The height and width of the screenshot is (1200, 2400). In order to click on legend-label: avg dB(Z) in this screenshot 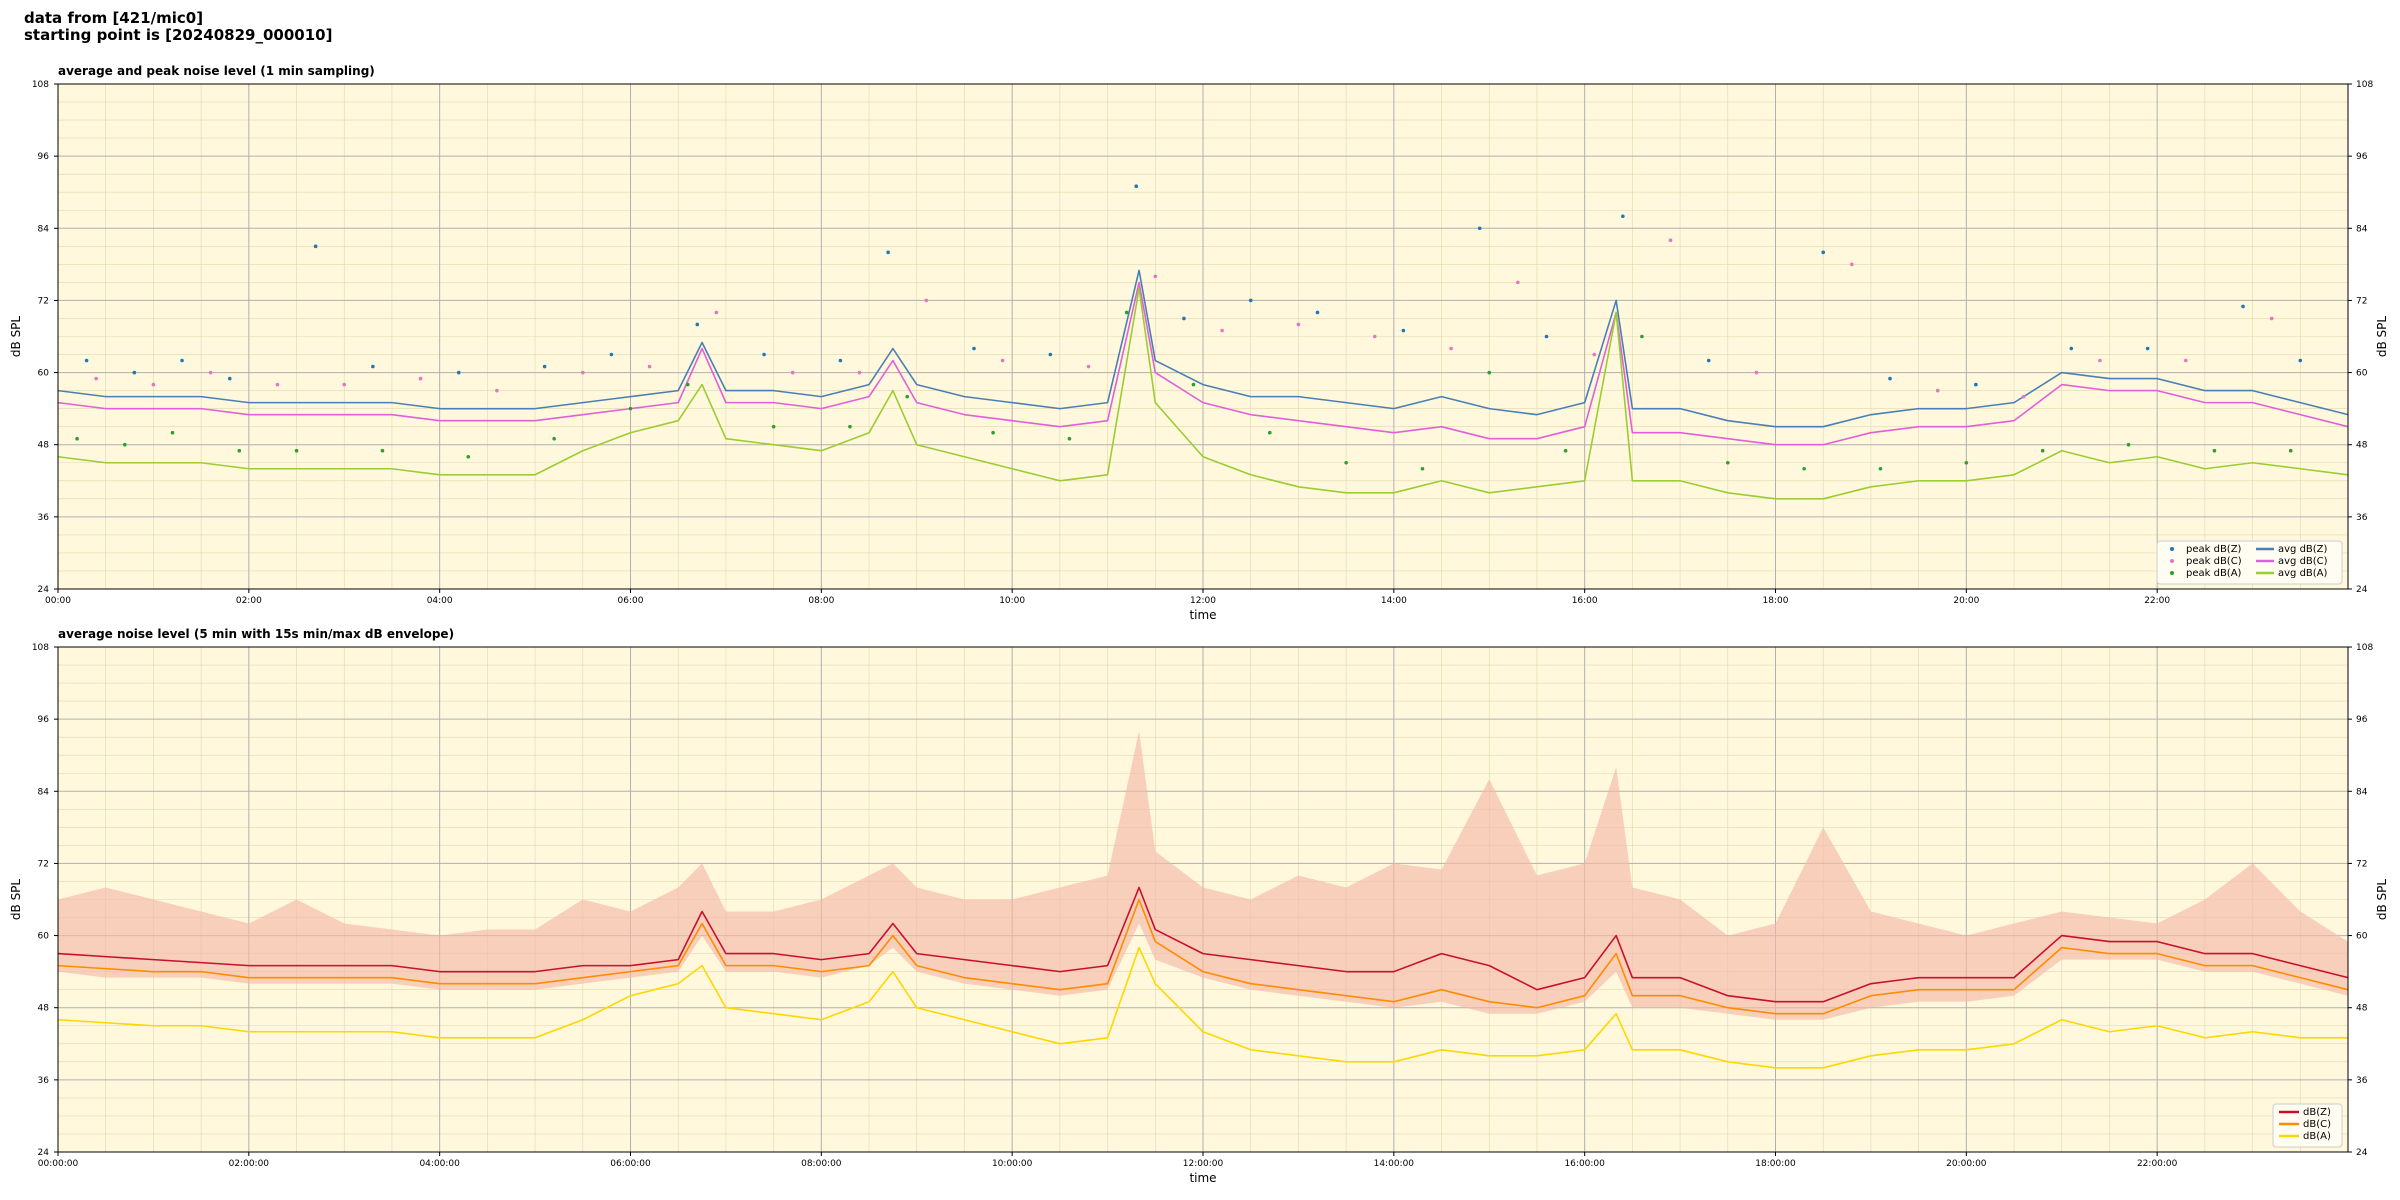, I will do `click(2303, 549)`.